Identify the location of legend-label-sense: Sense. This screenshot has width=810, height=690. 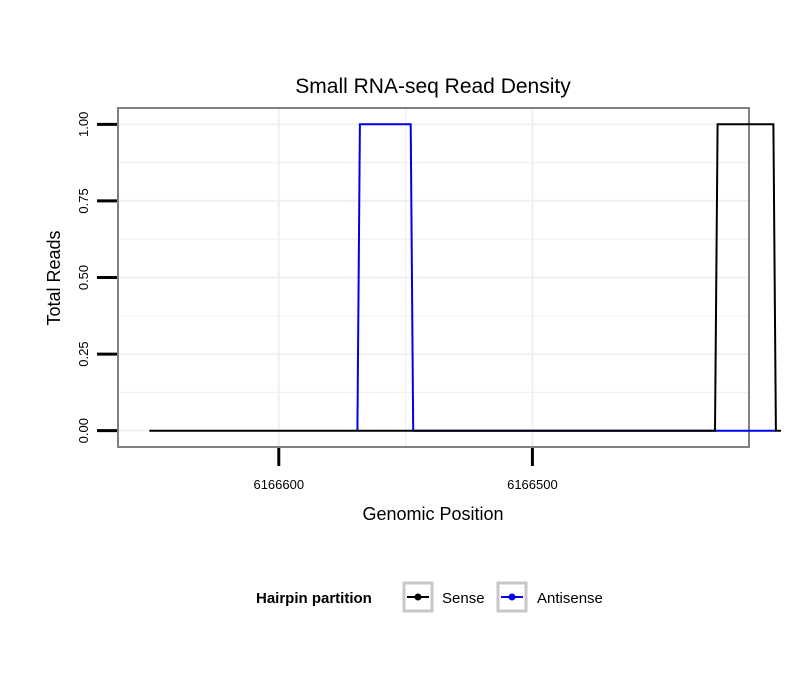
(463, 598).